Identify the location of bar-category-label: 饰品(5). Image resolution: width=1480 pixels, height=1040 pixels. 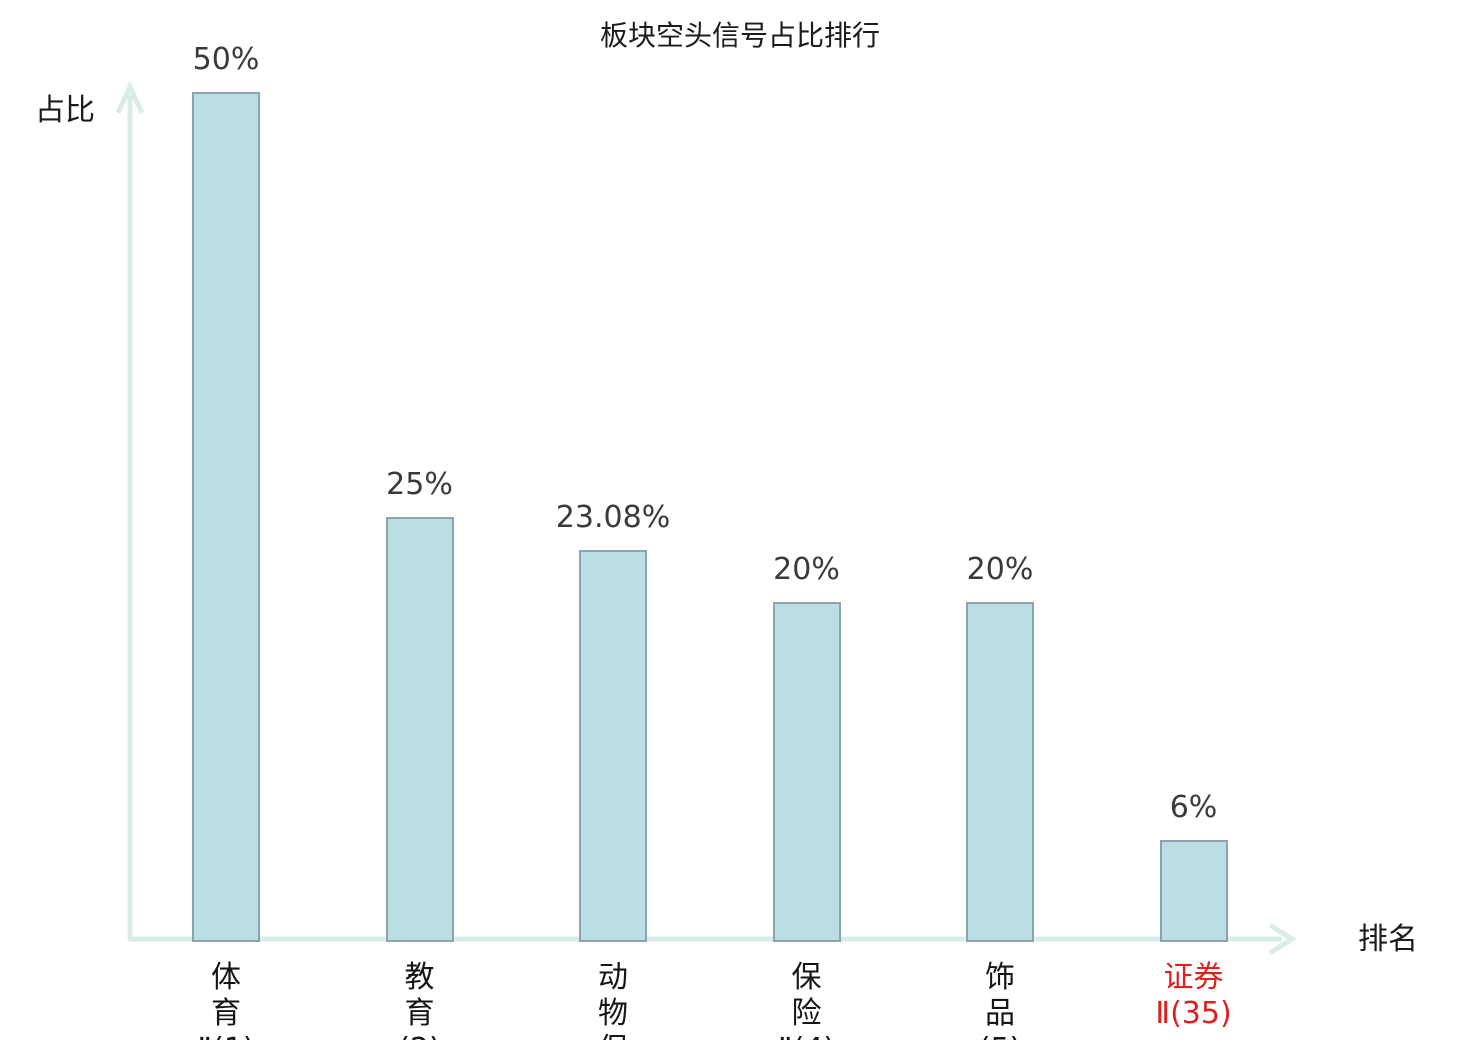
(1000, 1000).